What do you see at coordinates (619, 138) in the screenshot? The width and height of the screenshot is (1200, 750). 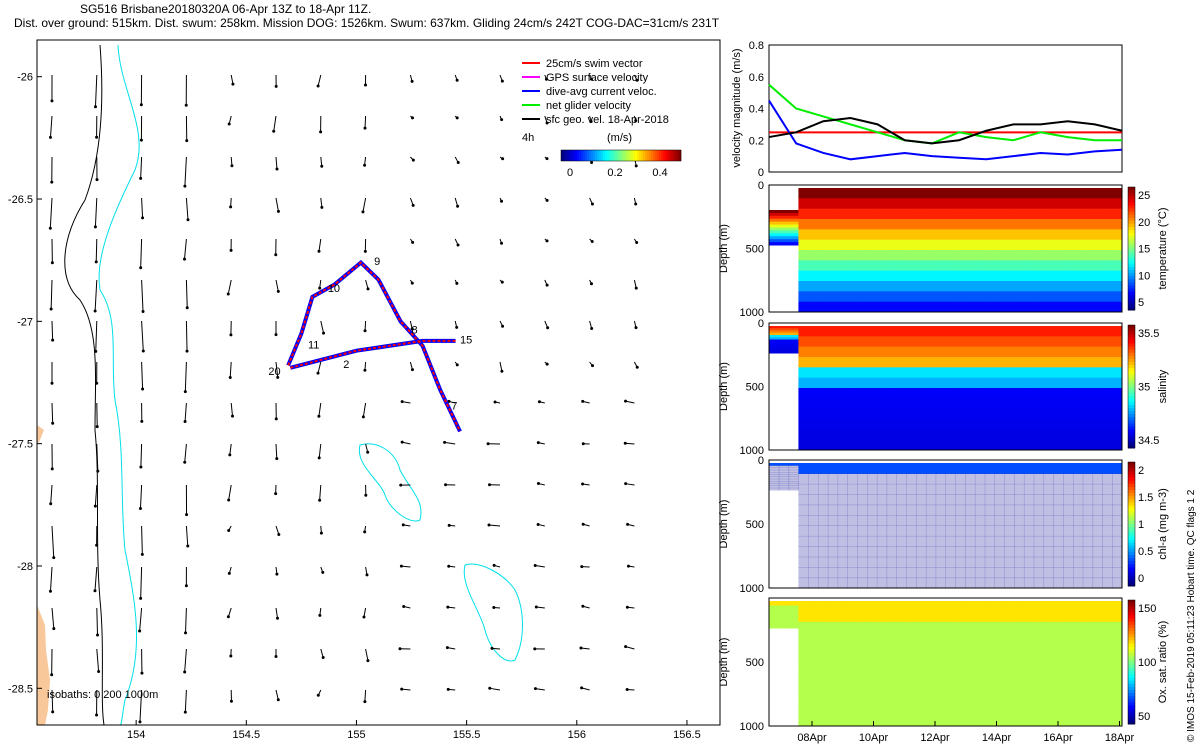 I see `colorbar-title: (m/s)` at bounding box center [619, 138].